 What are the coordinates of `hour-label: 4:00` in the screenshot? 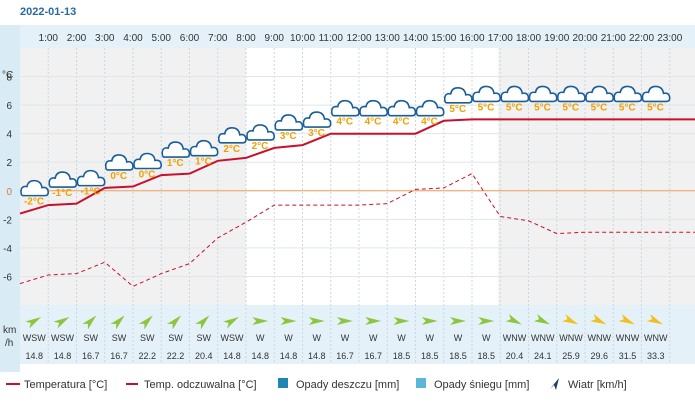 It's located at (133, 38).